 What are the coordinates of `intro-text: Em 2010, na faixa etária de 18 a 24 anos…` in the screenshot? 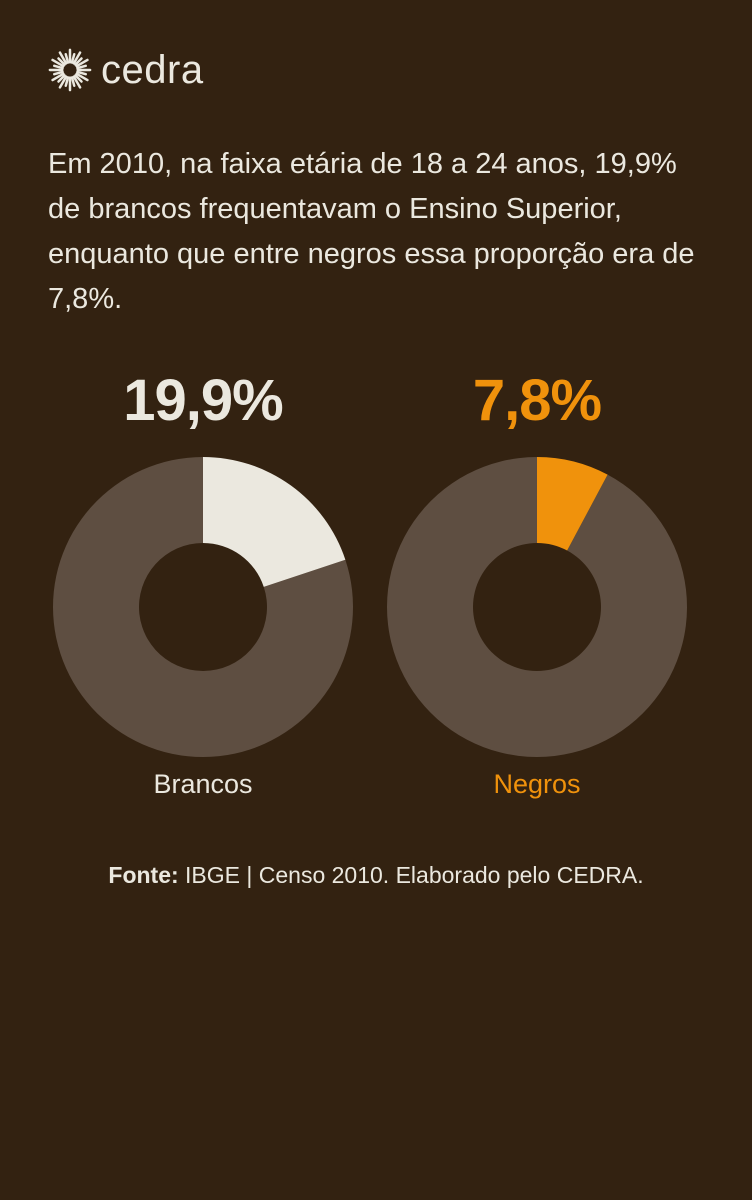 It's located at (371, 231).